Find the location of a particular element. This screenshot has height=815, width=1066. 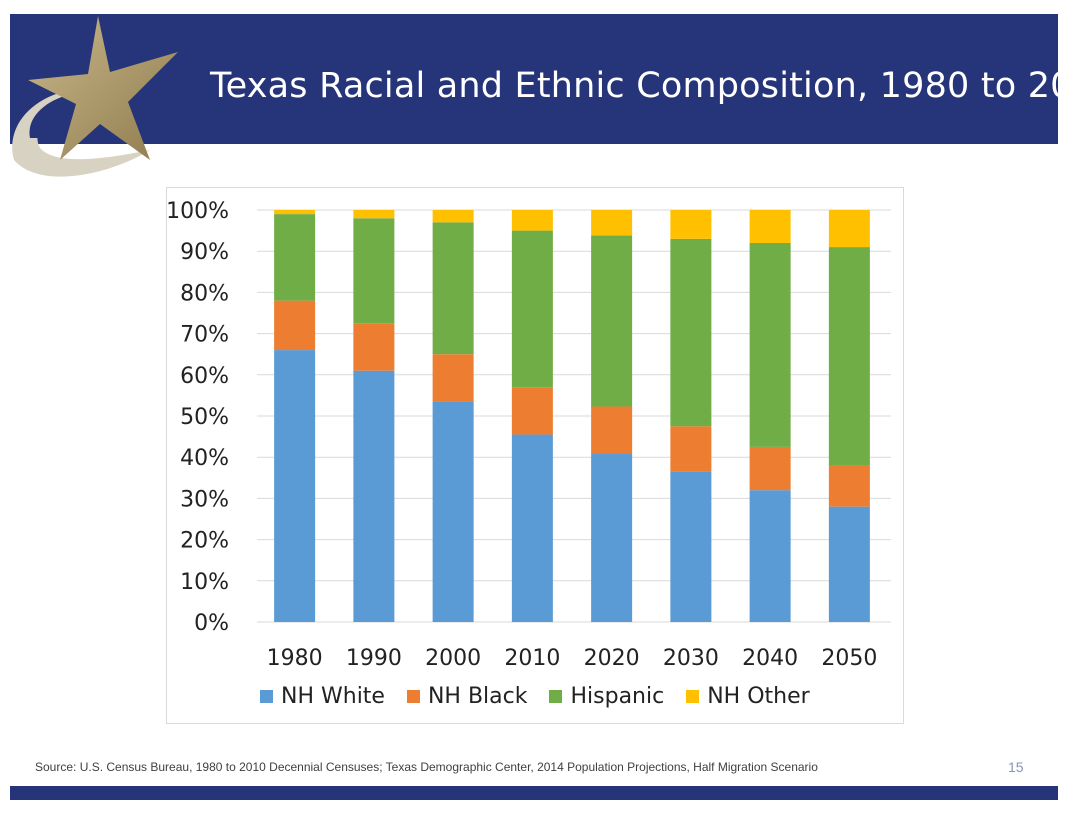

legend-item: NH White is located at coordinates (322, 696).